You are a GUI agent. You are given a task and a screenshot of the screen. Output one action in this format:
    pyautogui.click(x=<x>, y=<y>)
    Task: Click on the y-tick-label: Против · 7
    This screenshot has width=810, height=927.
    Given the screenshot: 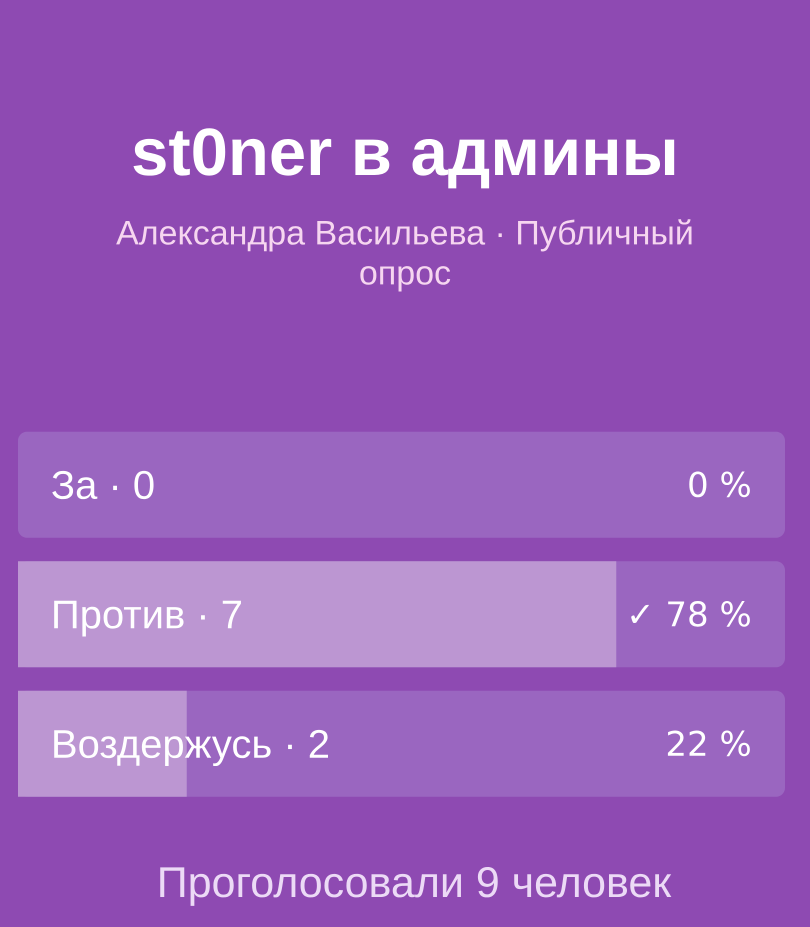 What is the action you would take?
    pyautogui.click(x=147, y=618)
    